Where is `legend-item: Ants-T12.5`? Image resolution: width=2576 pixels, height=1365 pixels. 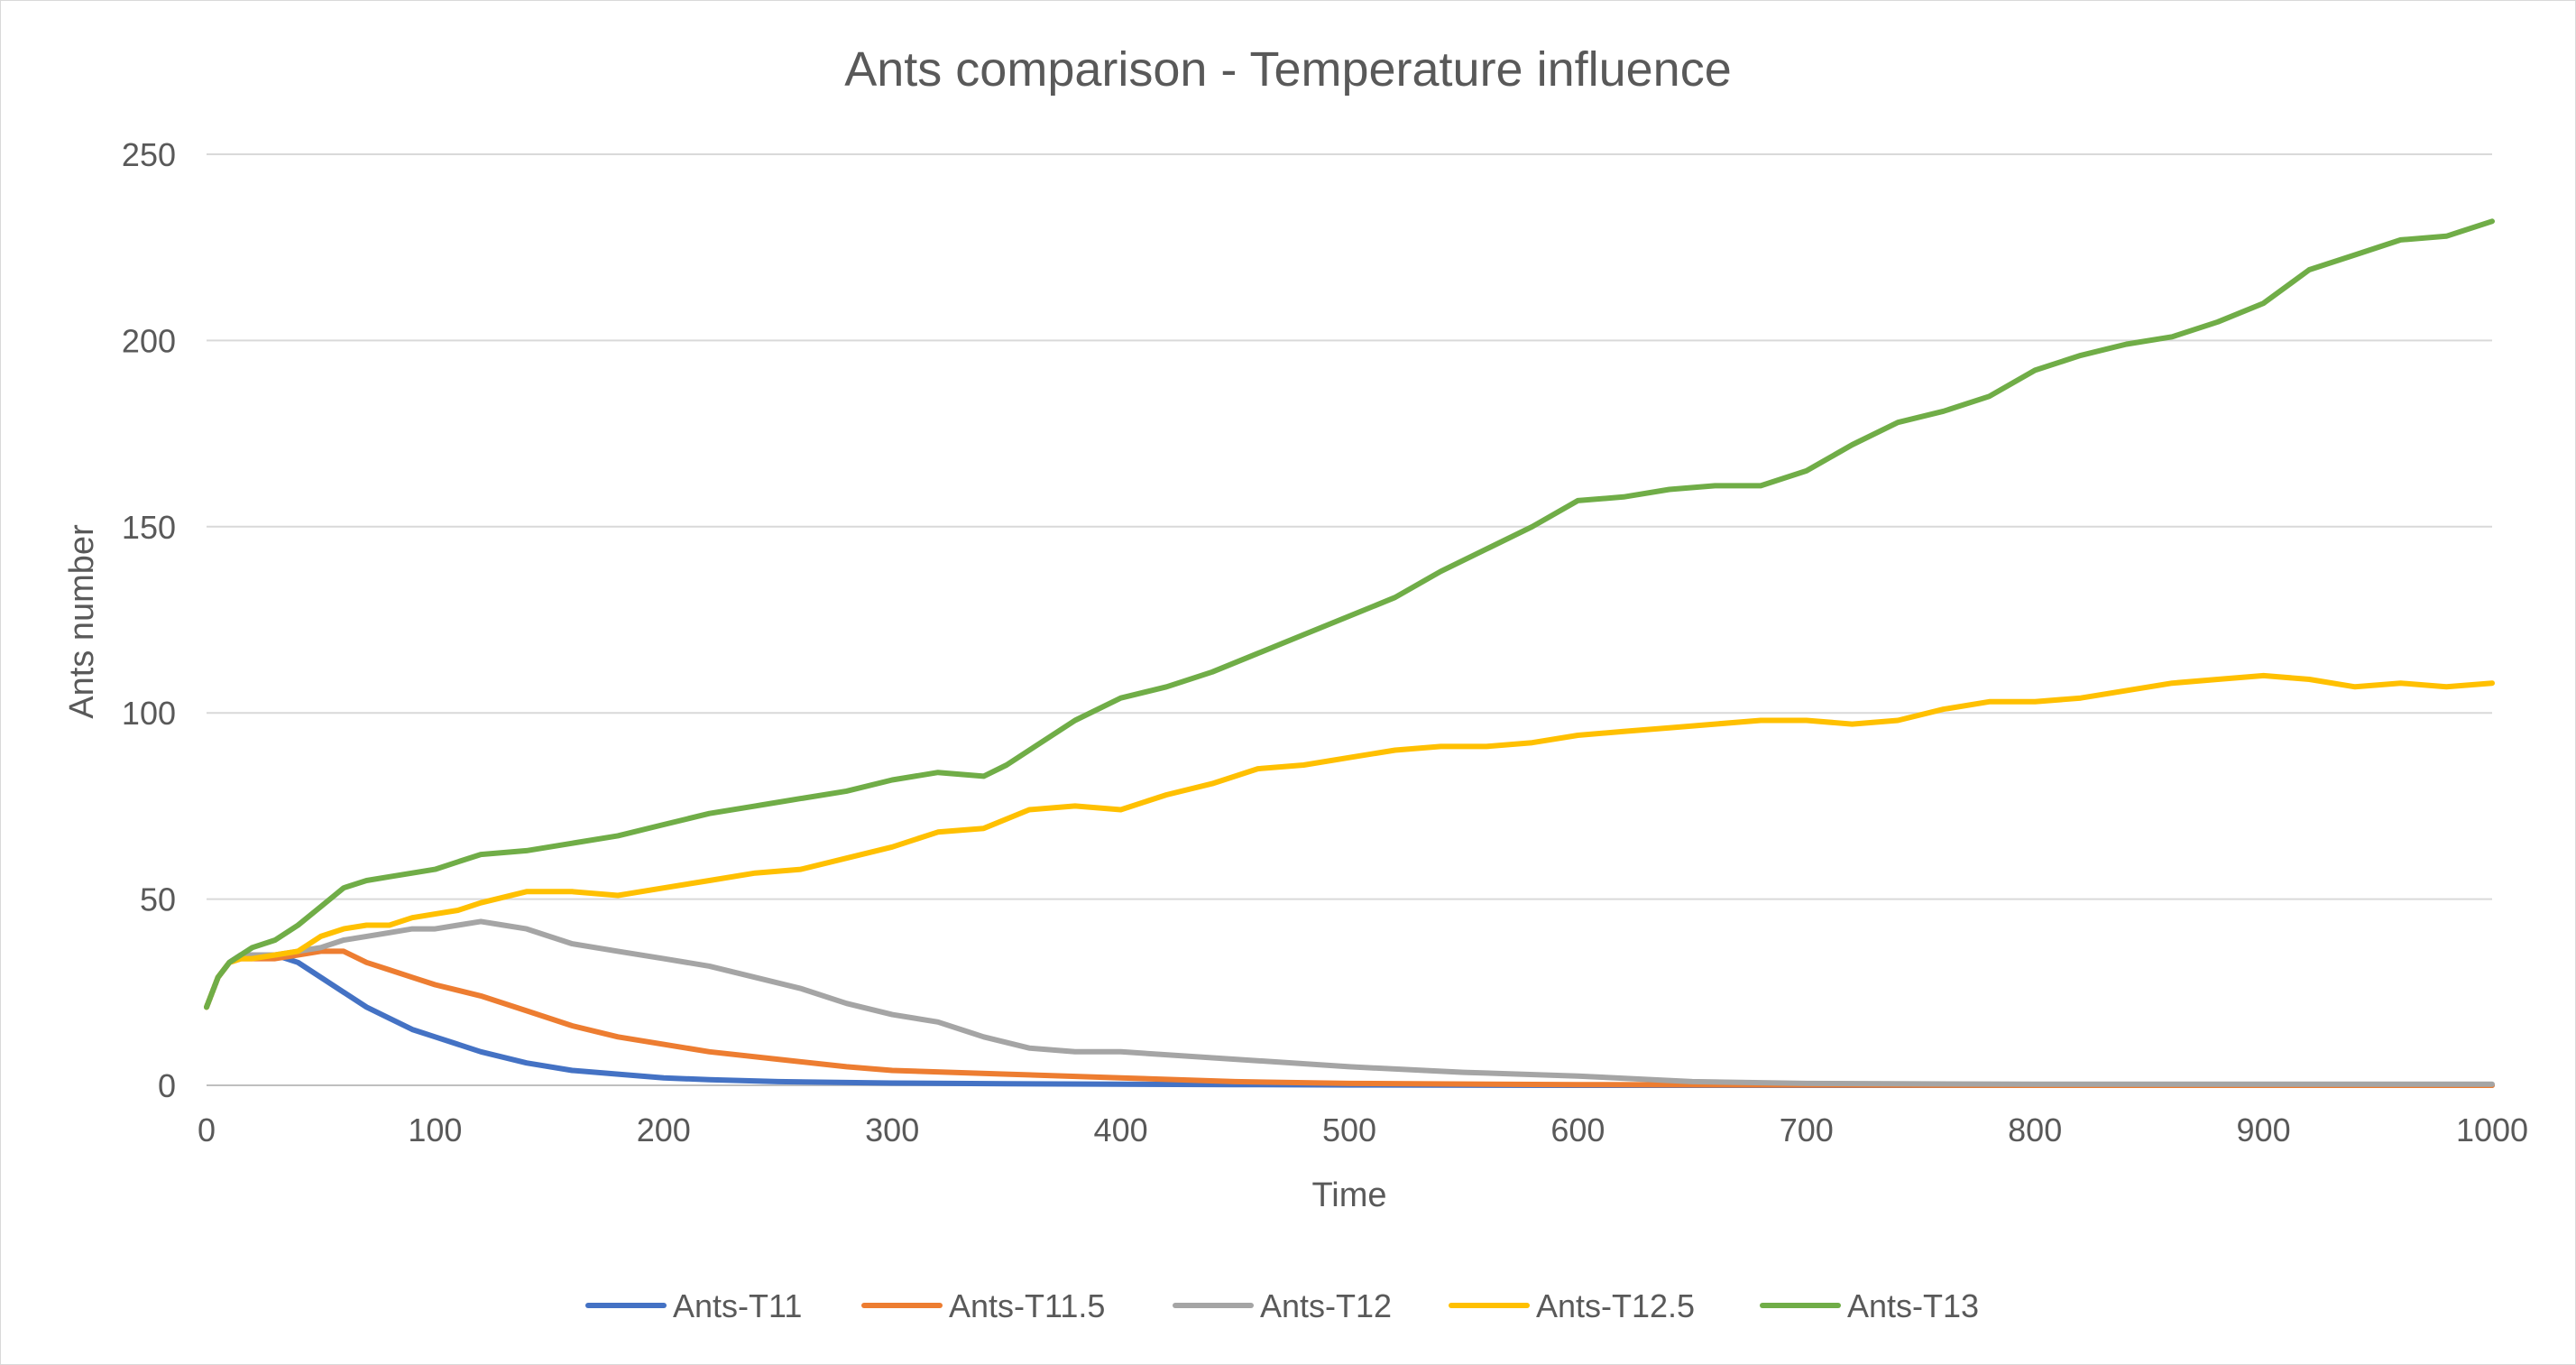 legend-item: Ants-T12.5 is located at coordinates (1572, 1305).